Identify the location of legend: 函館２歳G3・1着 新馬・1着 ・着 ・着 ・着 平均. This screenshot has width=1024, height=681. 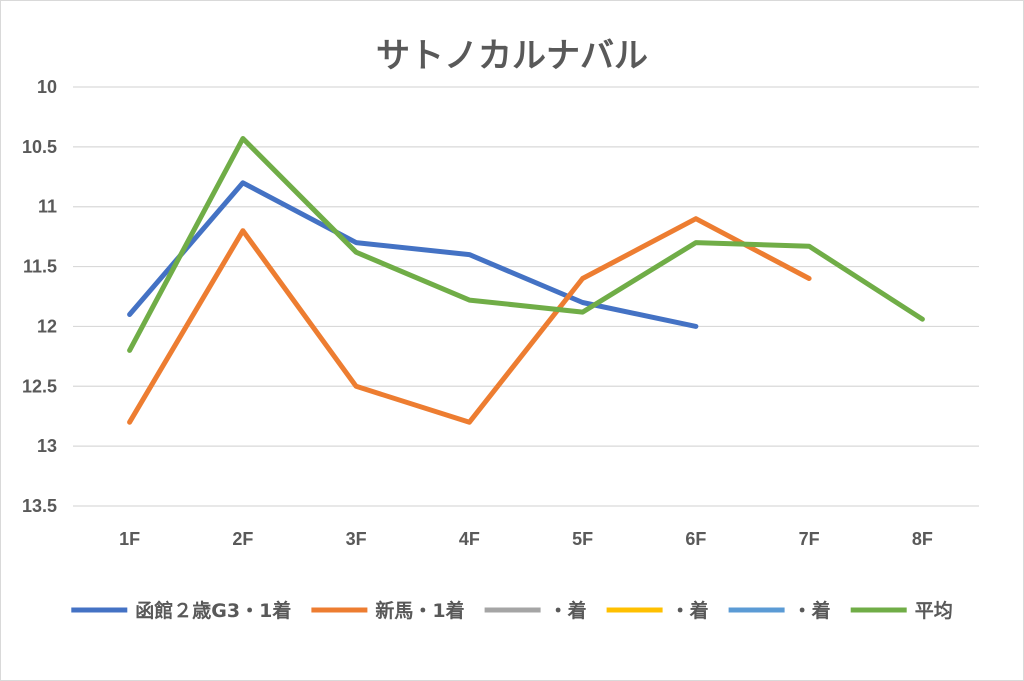
(512, 610).